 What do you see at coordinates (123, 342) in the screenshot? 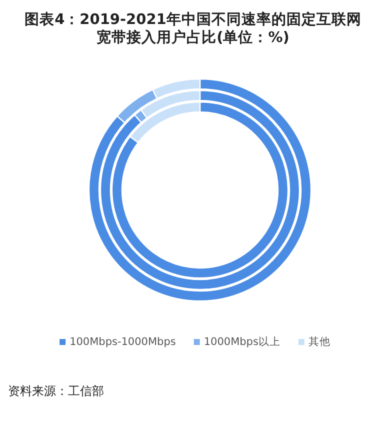
I see `legend-label: 100Mbps-1000Mbps` at bounding box center [123, 342].